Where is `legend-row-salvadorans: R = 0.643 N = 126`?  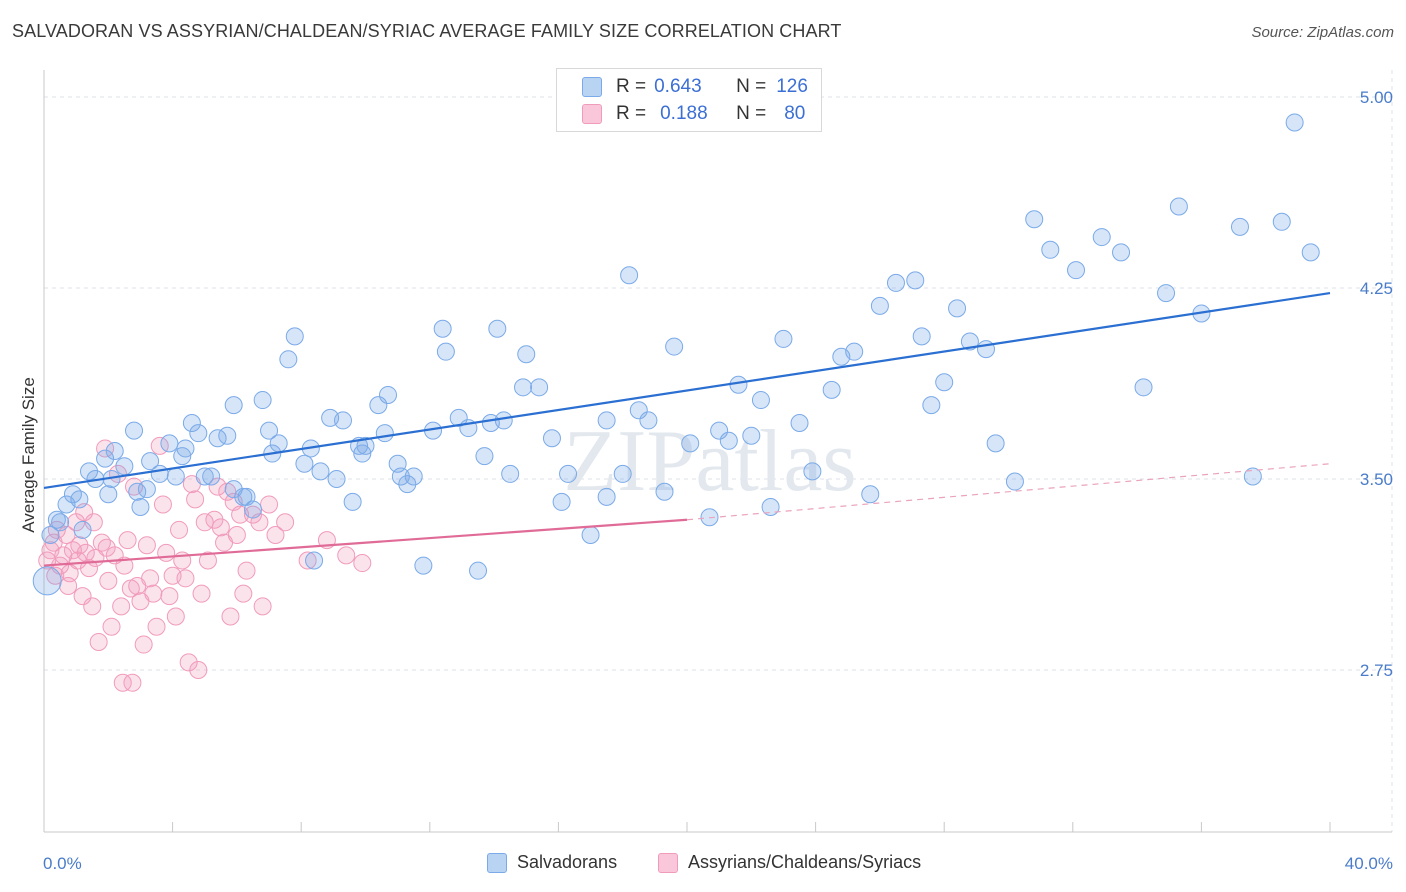
legend-row-salvadorans: R = 0.643 N = 126 is located at coordinates (695, 87).